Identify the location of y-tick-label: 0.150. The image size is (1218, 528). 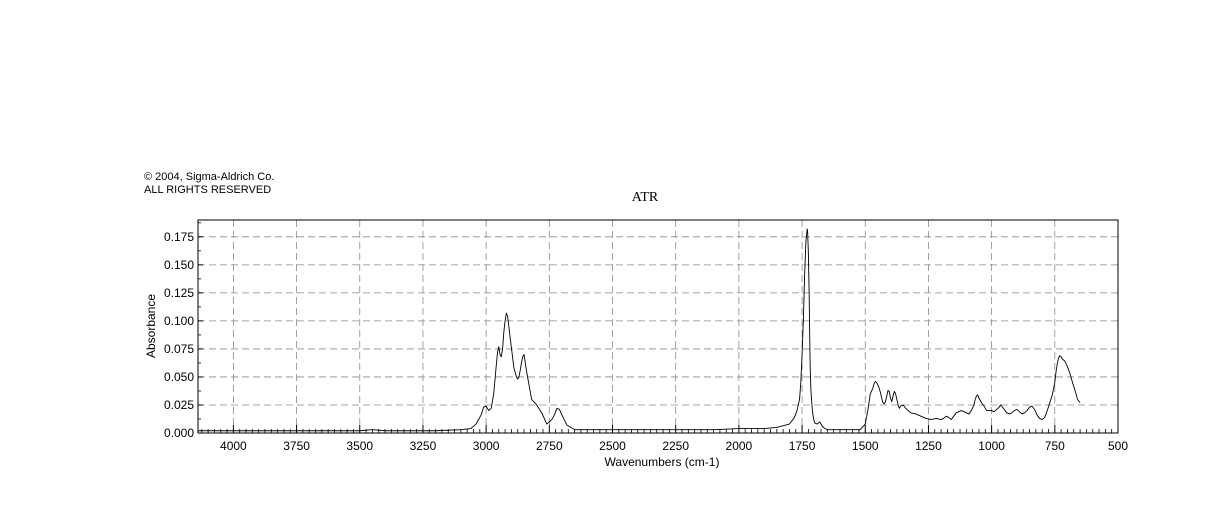
(179, 265).